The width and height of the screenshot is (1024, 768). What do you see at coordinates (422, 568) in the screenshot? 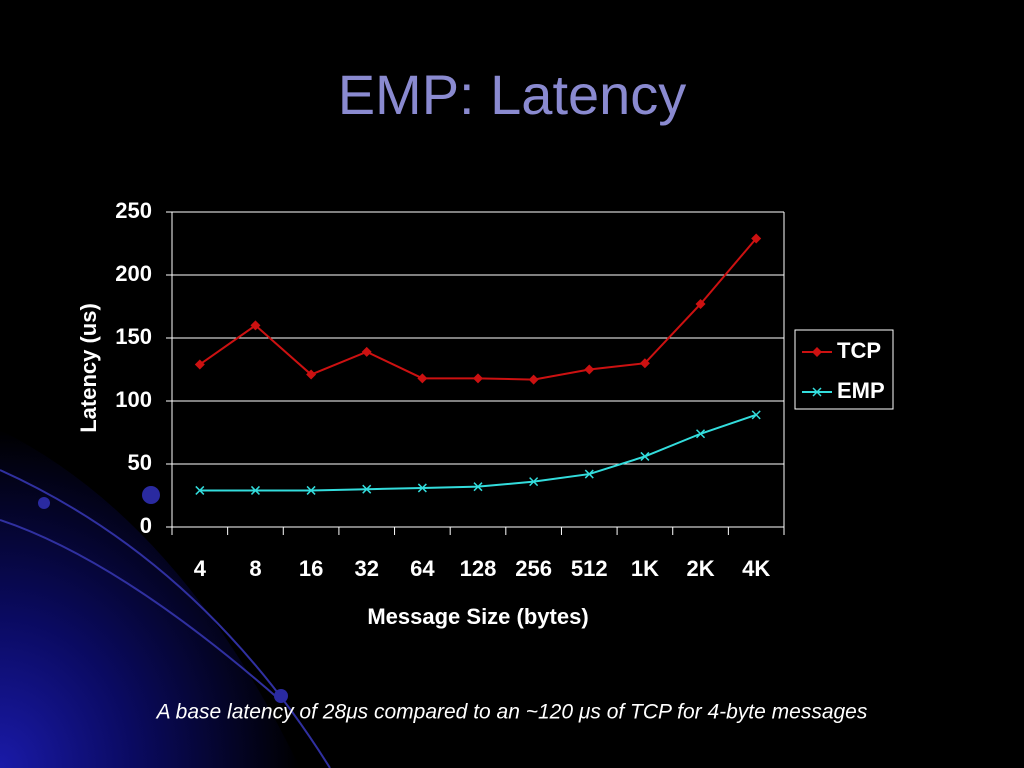
I see `x-tick-label: 64` at bounding box center [422, 568].